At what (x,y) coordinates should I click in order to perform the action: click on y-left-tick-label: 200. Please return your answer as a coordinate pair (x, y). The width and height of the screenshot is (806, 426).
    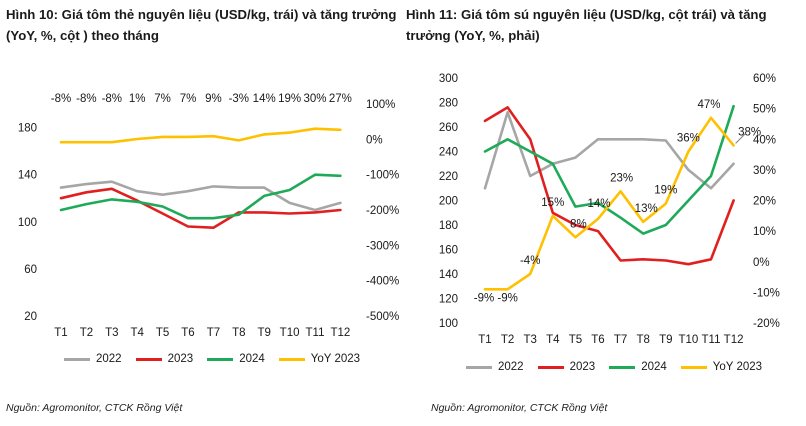
    Looking at the image, I should click on (448, 202).